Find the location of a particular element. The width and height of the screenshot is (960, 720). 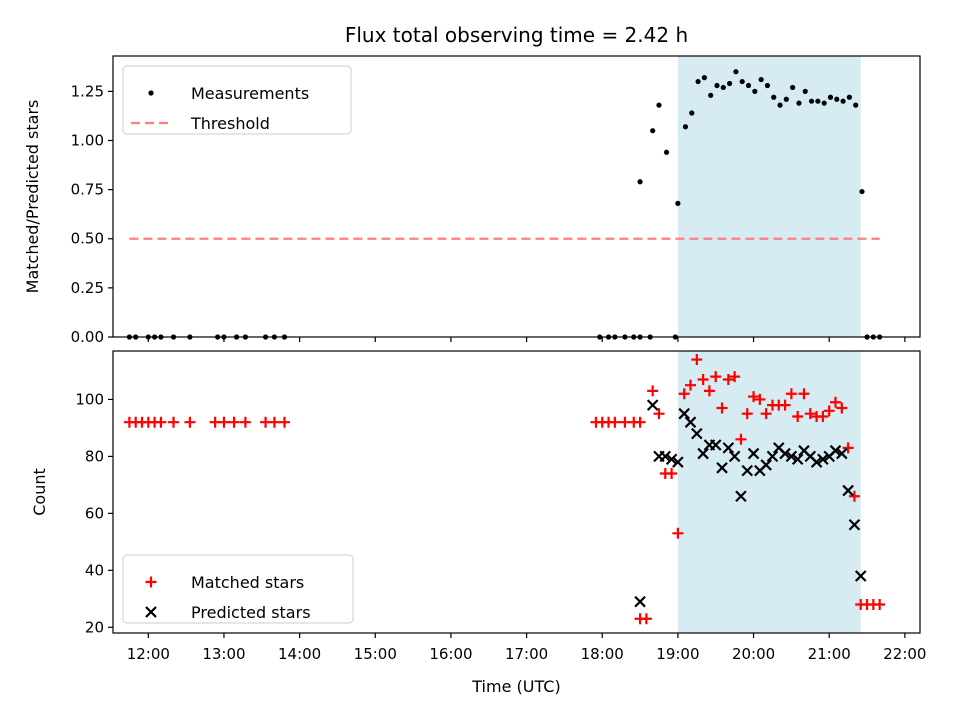

chart-title: Flux total observing time = 2.42 h is located at coordinates (516, 35).